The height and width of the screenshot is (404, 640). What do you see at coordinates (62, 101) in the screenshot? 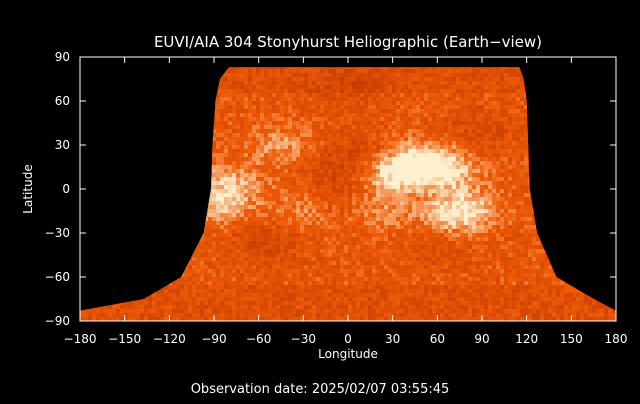
I see `y-tick-label: 60` at bounding box center [62, 101].